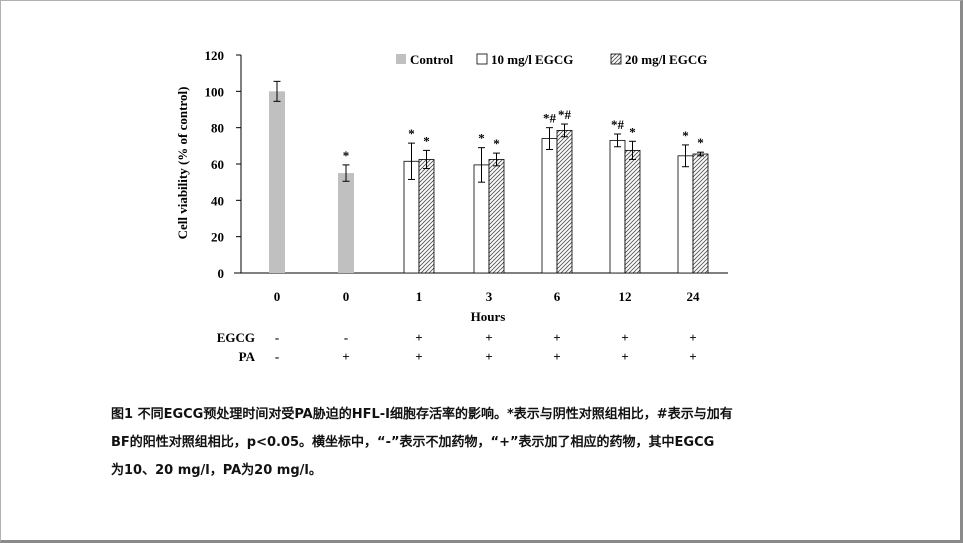 This screenshot has width=963, height=543. Describe the element at coordinates (215, 55) in the screenshot. I see `y-tick-label: 120` at that location.